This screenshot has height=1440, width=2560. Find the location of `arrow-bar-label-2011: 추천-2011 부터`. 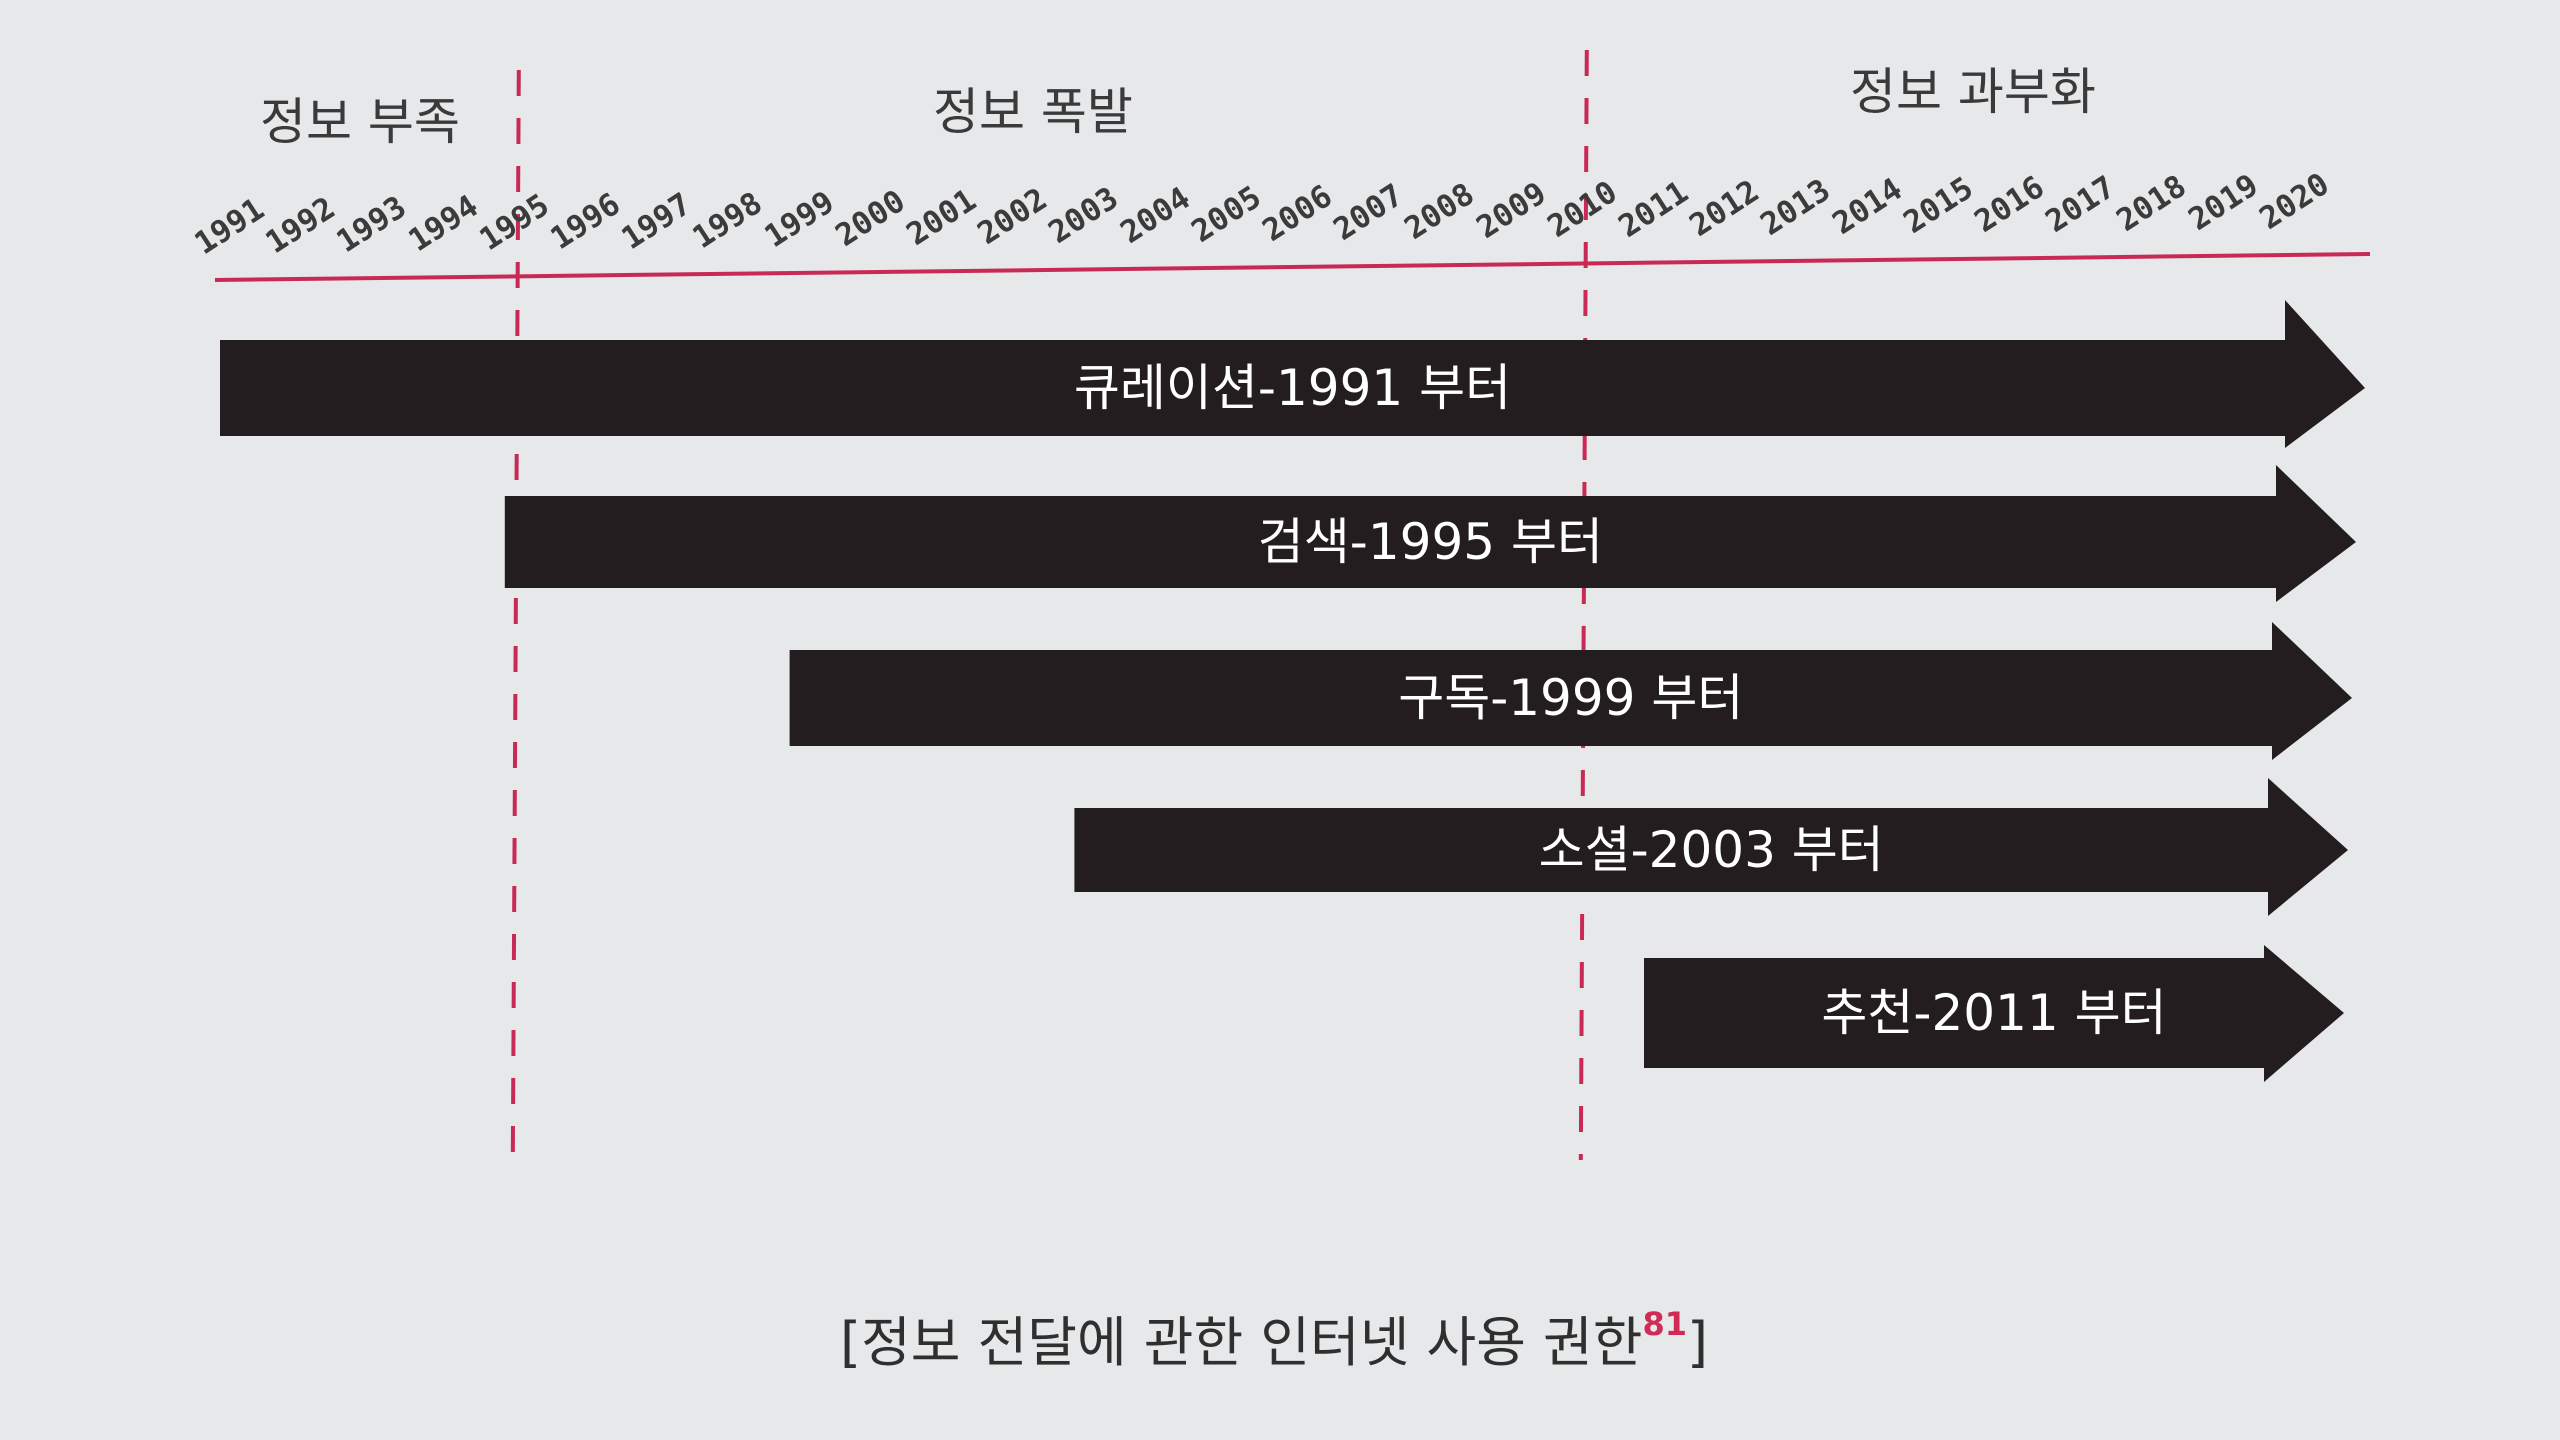

arrow-bar-label-2011: 추천-2011 부터 is located at coordinates (1994, 1013).